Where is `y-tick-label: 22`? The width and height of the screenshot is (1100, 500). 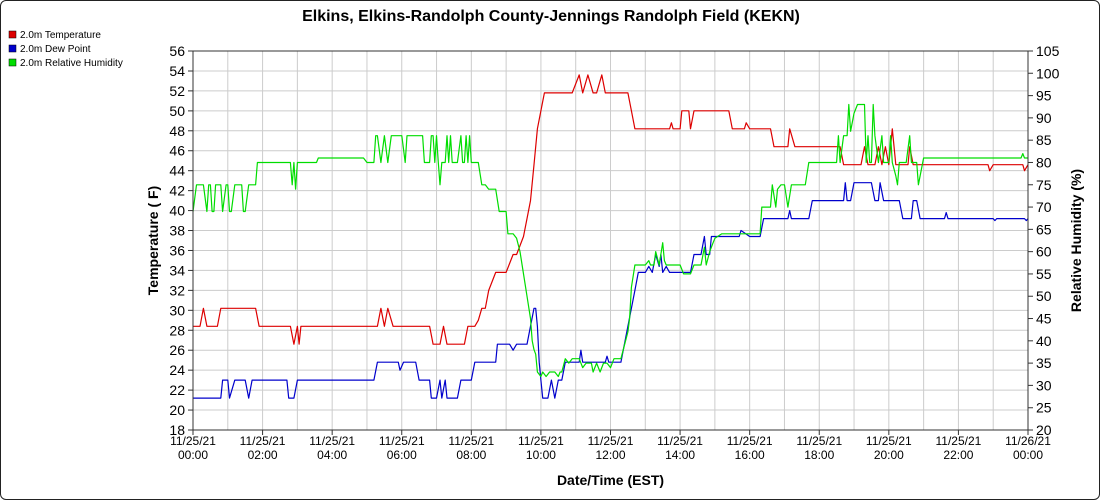 y-tick-label: 22 is located at coordinates (177, 390).